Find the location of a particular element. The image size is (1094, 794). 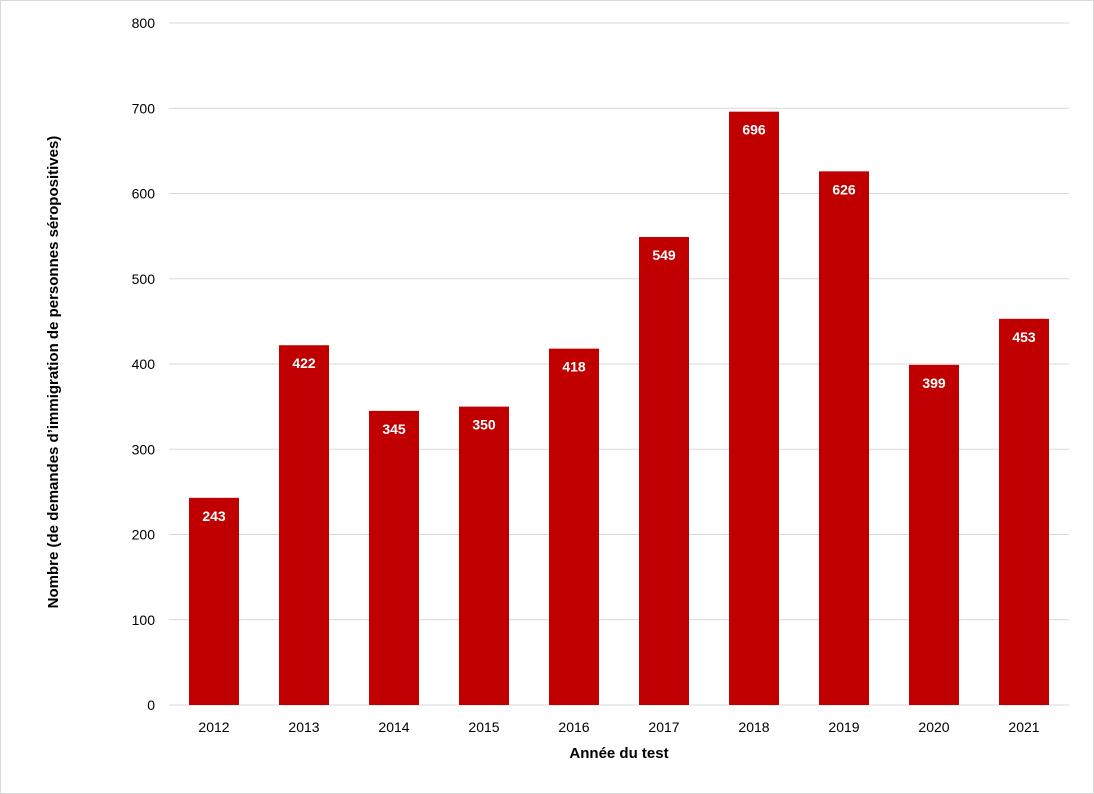

x-axis-ticks: 2012 2013 2014 2015 2016 2017 2018 2019 2020 2021 is located at coordinates (618, 727).